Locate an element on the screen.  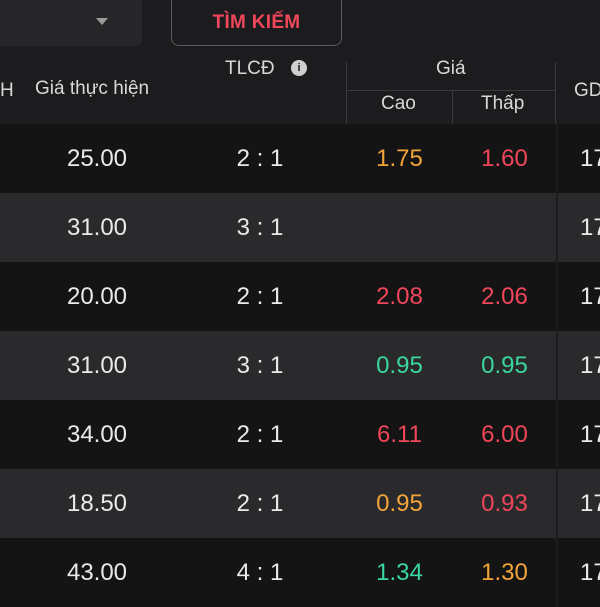
filter-dropdown is located at coordinates (71, 23).